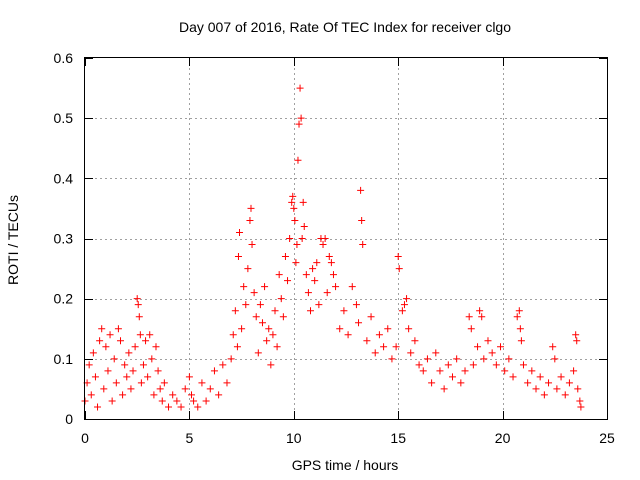  Describe the element at coordinates (64, 239) in the screenshot. I see `y-tick-label: 0.3` at that location.